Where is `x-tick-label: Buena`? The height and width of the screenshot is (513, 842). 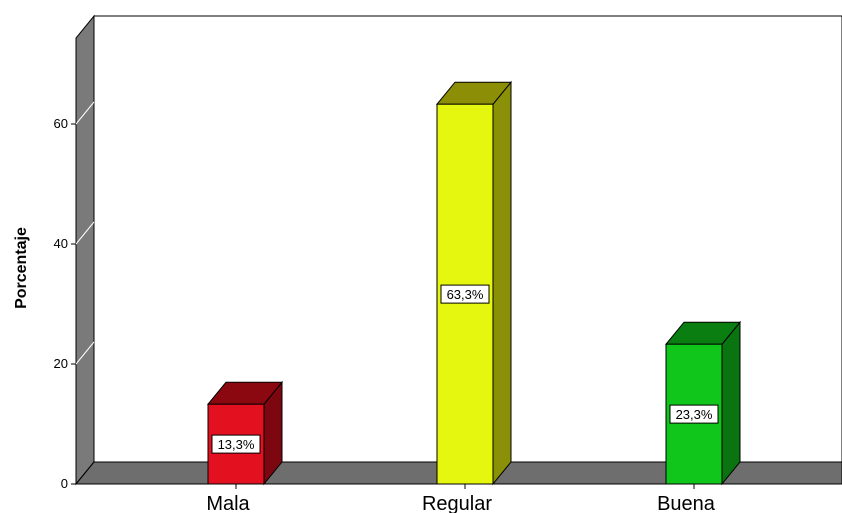
x-tick-label: Buena is located at coordinates (686, 503).